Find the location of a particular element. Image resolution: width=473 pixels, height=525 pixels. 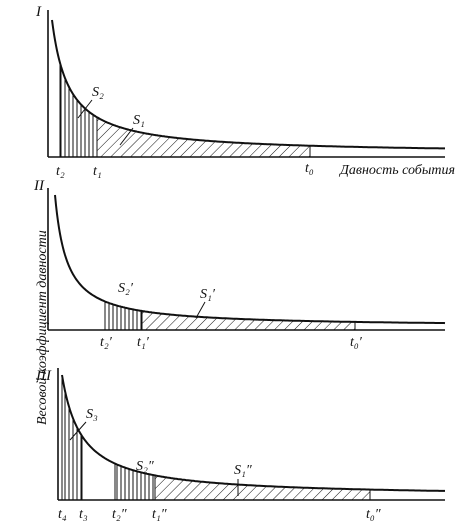

area-label: S₂″ is located at coordinates (145, 466).